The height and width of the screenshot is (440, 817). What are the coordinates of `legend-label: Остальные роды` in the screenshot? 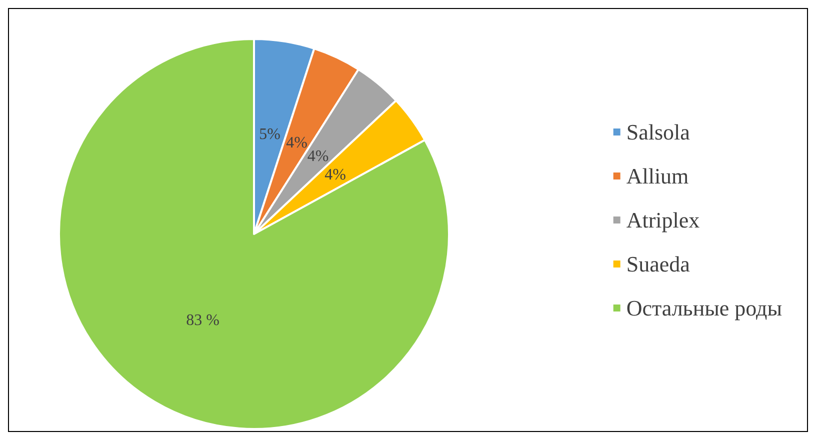 It's located at (704, 308).